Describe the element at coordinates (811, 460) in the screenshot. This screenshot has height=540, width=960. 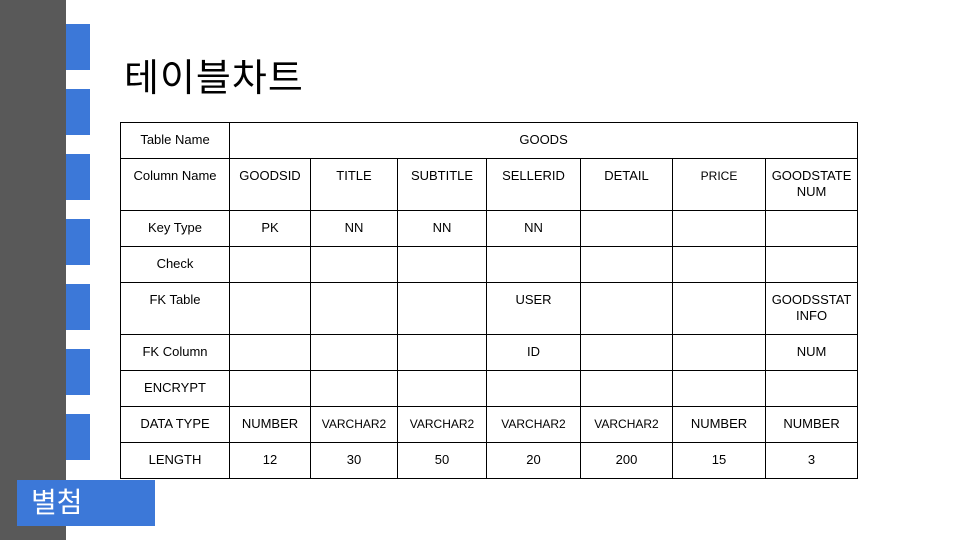
I see `table-cell: 3` at that location.